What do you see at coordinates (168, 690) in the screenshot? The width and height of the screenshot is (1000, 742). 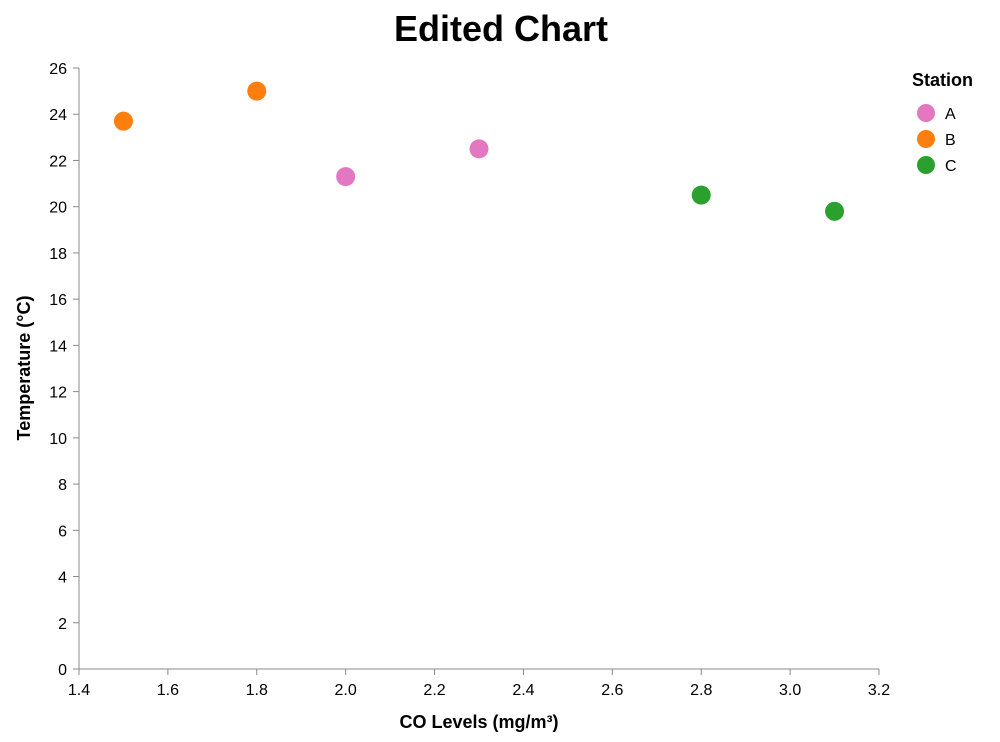 I see `x-tick-label: 1.6` at bounding box center [168, 690].